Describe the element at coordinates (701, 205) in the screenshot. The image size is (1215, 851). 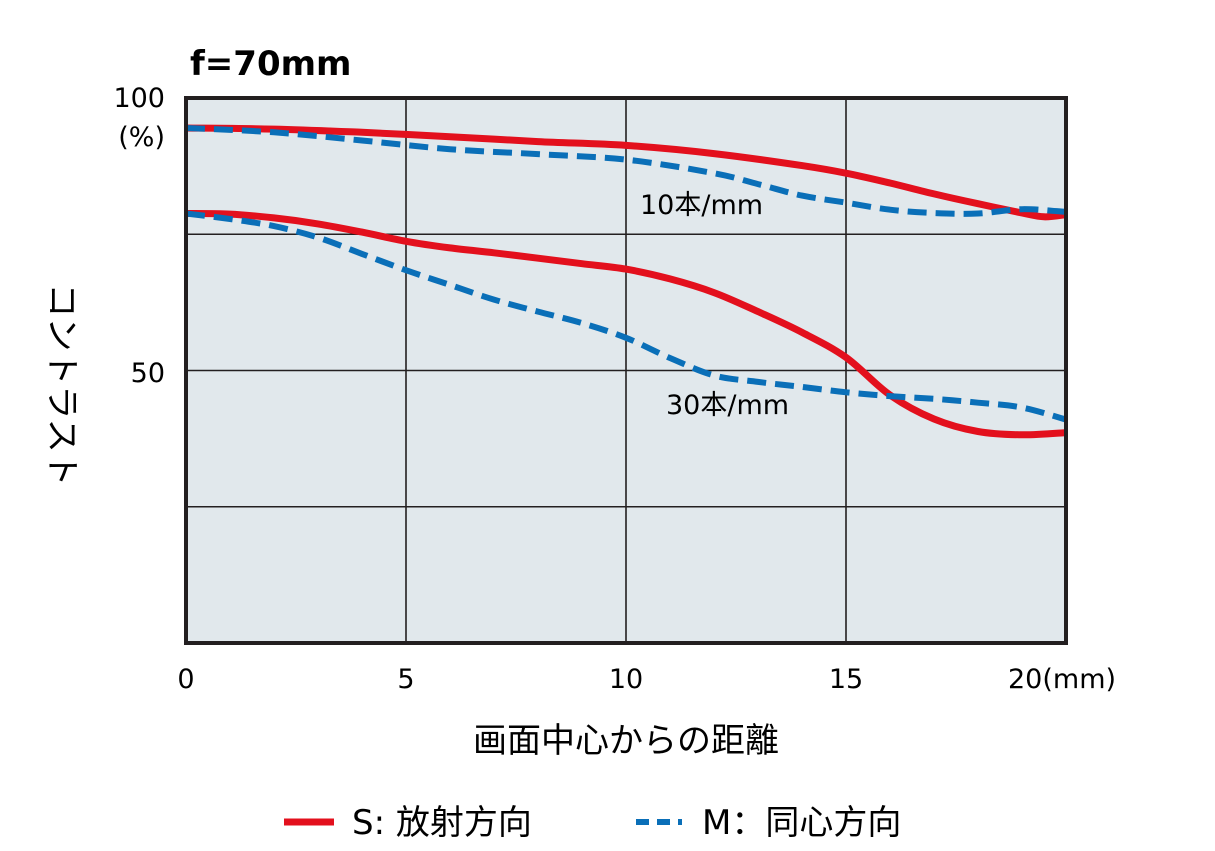
I see `curve-annotation: 10本/mm` at that location.